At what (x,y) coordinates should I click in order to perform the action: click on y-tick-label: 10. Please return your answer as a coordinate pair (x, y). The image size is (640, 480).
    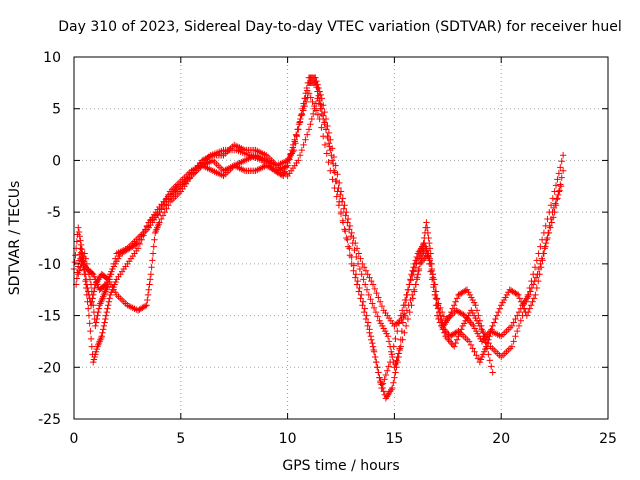
    Looking at the image, I should click on (52, 58).